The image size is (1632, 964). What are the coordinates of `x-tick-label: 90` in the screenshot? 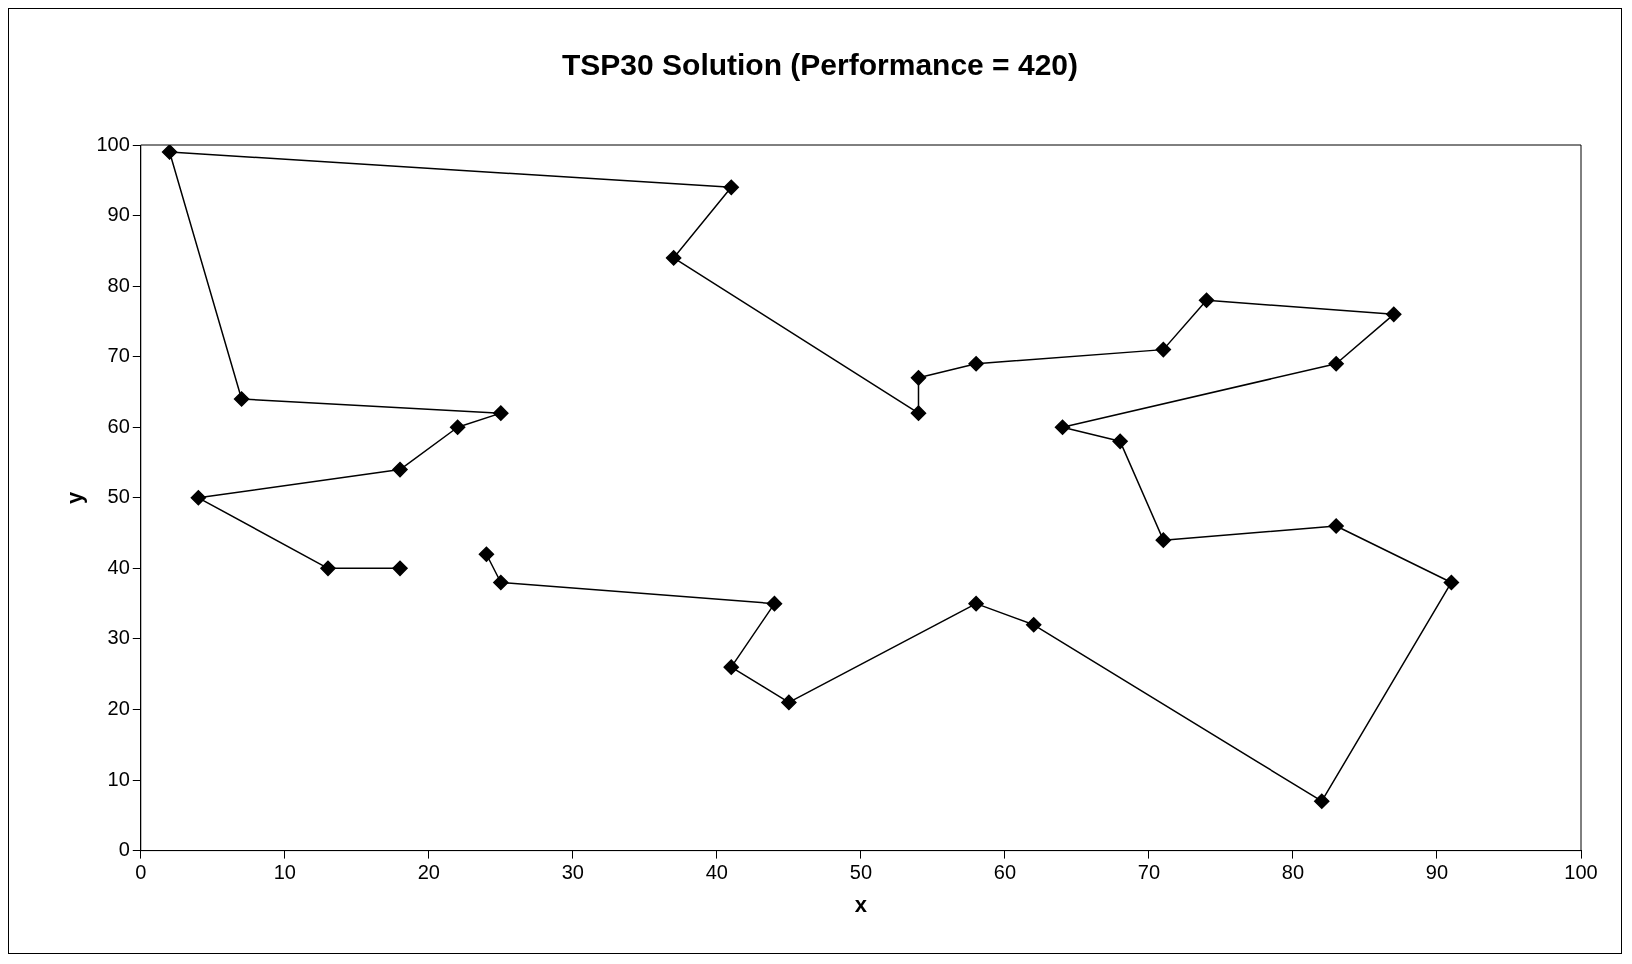 It's located at (1437, 872).